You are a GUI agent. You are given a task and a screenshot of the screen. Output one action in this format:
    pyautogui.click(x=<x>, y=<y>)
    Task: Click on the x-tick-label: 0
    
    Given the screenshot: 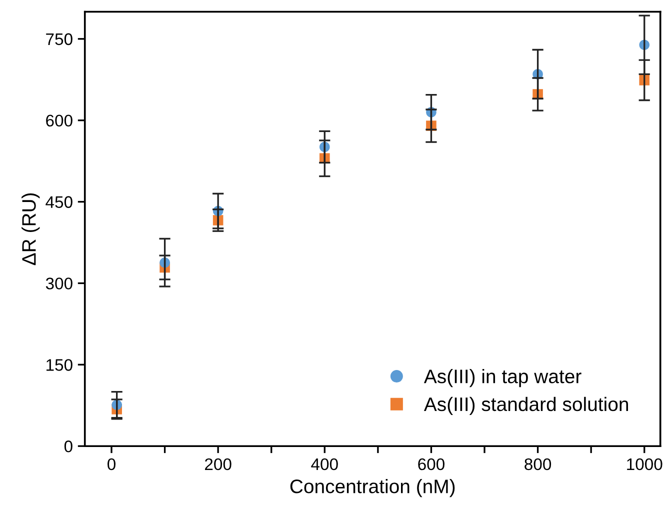 What is the action you would take?
    pyautogui.click(x=112, y=464)
    